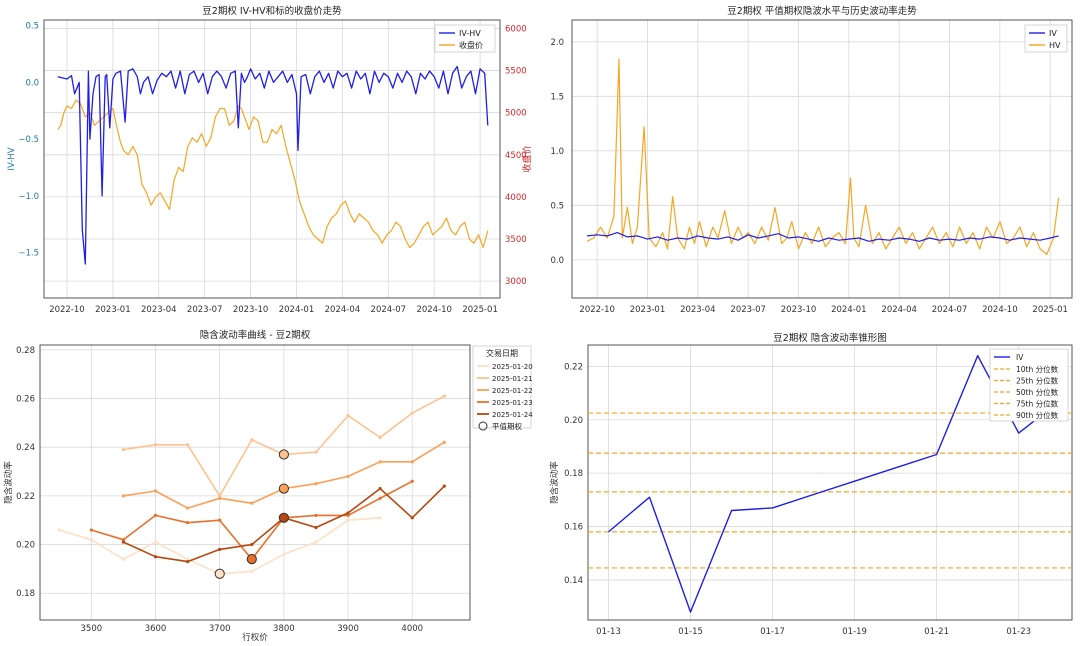 This screenshot has width=1080, height=646. What do you see at coordinates (936, 632) in the screenshot?
I see `x-tick-label: 01-21` at bounding box center [936, 632].